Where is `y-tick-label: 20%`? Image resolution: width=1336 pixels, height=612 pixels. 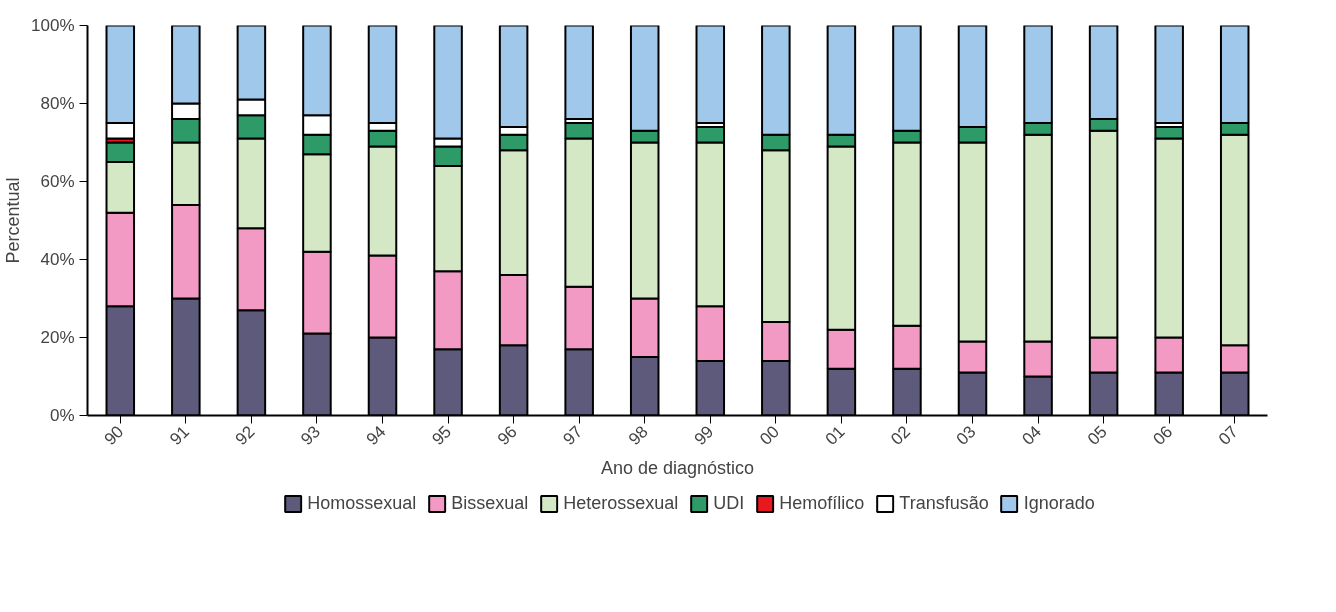 y-tick-label: 20% is located at coordinates (57, 337).